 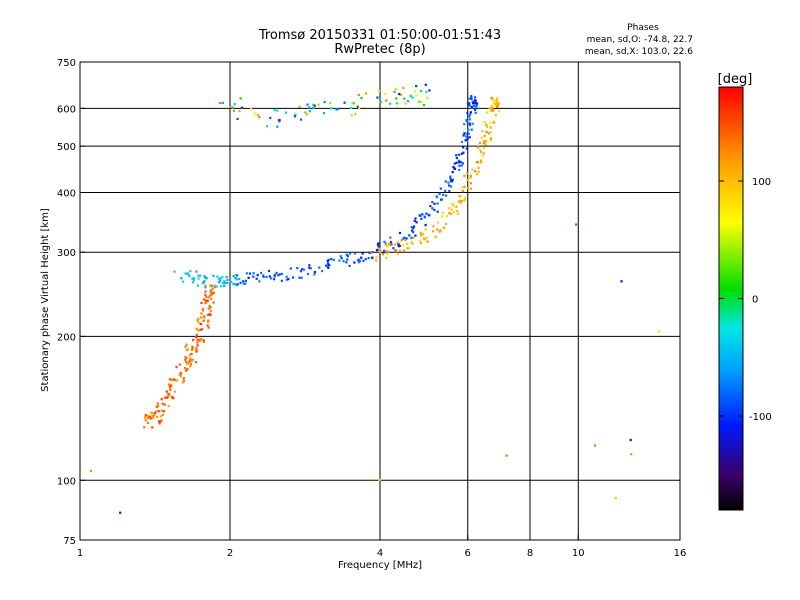 I want to click on x-tick-label: 6, so click(x=468, y=553).